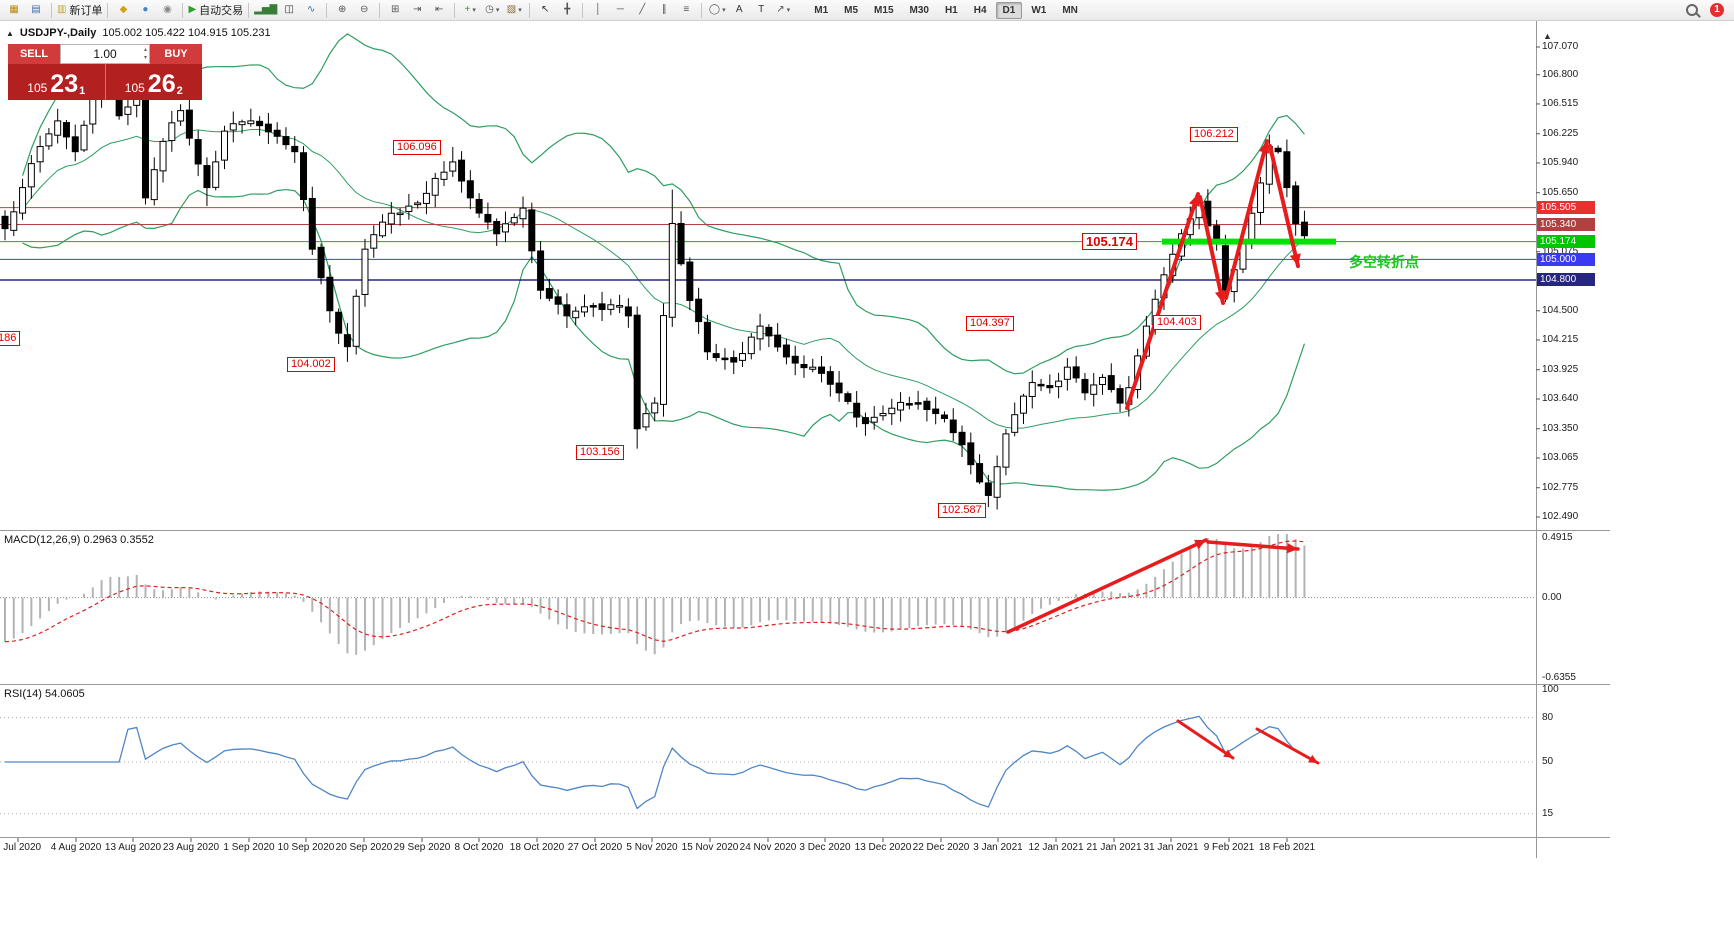 Image resolution: width=1734 pixels, height=946 pixels. I want to click on price-axis, so click(1573, 439).